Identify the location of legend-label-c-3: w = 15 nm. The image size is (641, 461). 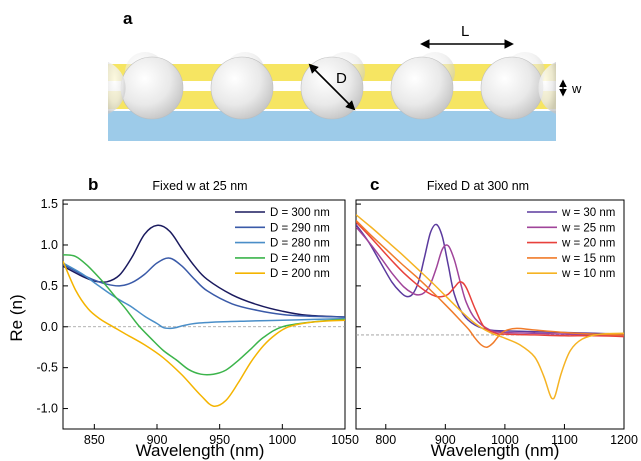
(588, 259).